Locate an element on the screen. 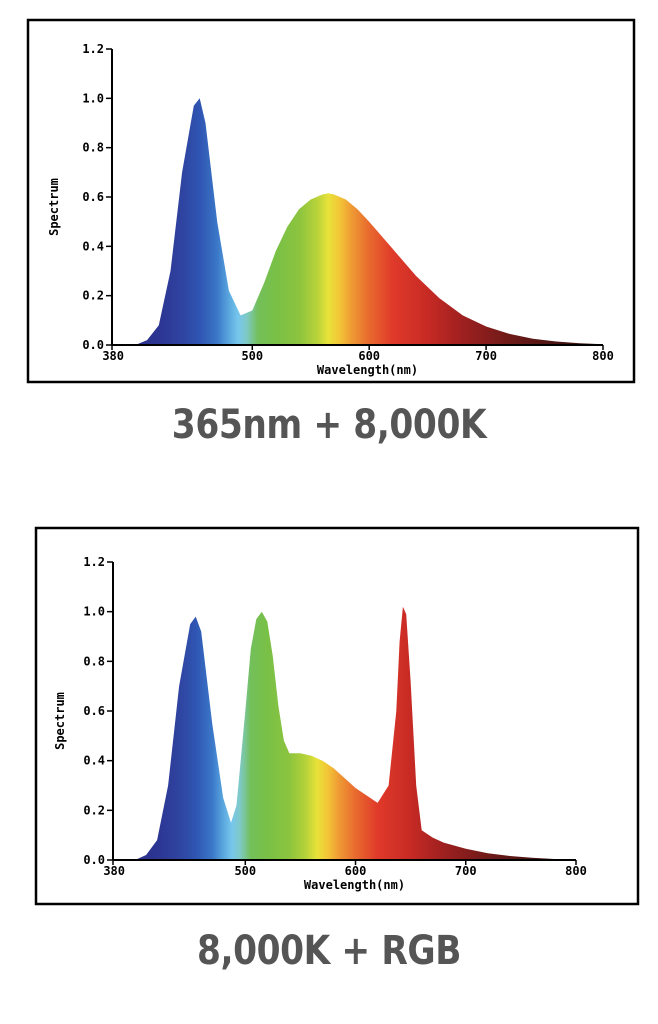  chart-caption-2: 8,000K + RGB is located at coordinates (329, 951).